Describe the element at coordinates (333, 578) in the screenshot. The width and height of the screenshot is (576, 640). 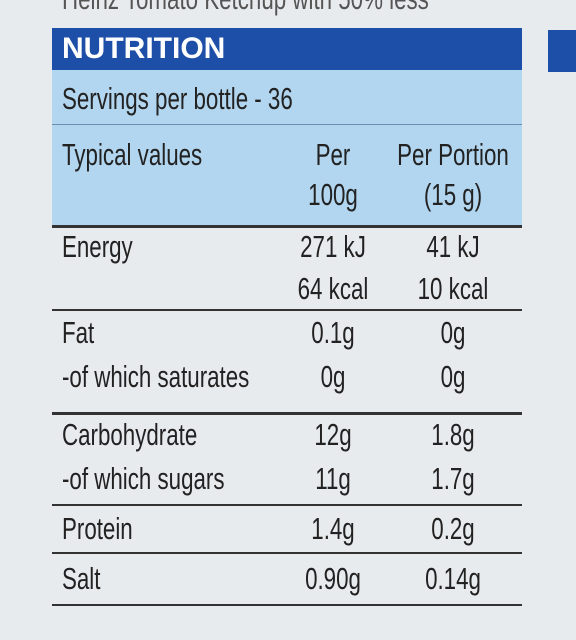
I see `cell: 0.90g` at that location.